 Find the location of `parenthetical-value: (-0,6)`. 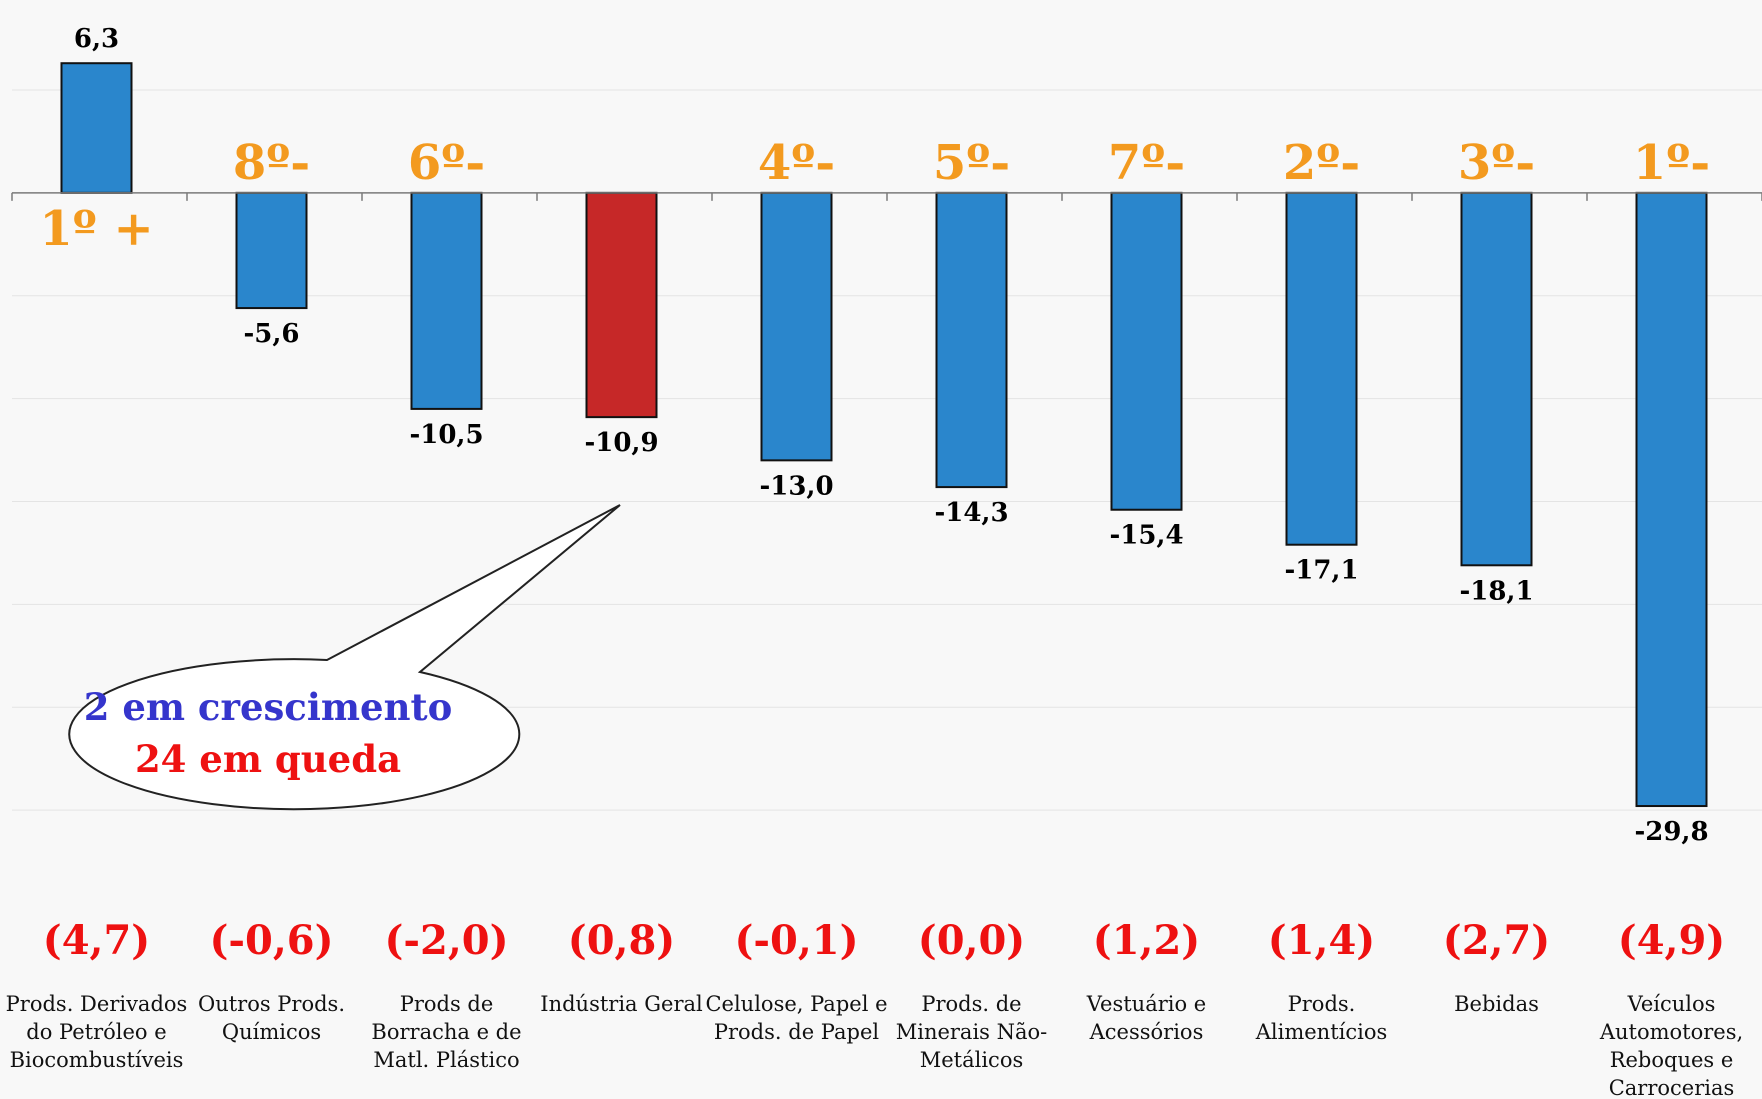

parenthetical-value: (-0,6) is located at coordinates (271, 940).